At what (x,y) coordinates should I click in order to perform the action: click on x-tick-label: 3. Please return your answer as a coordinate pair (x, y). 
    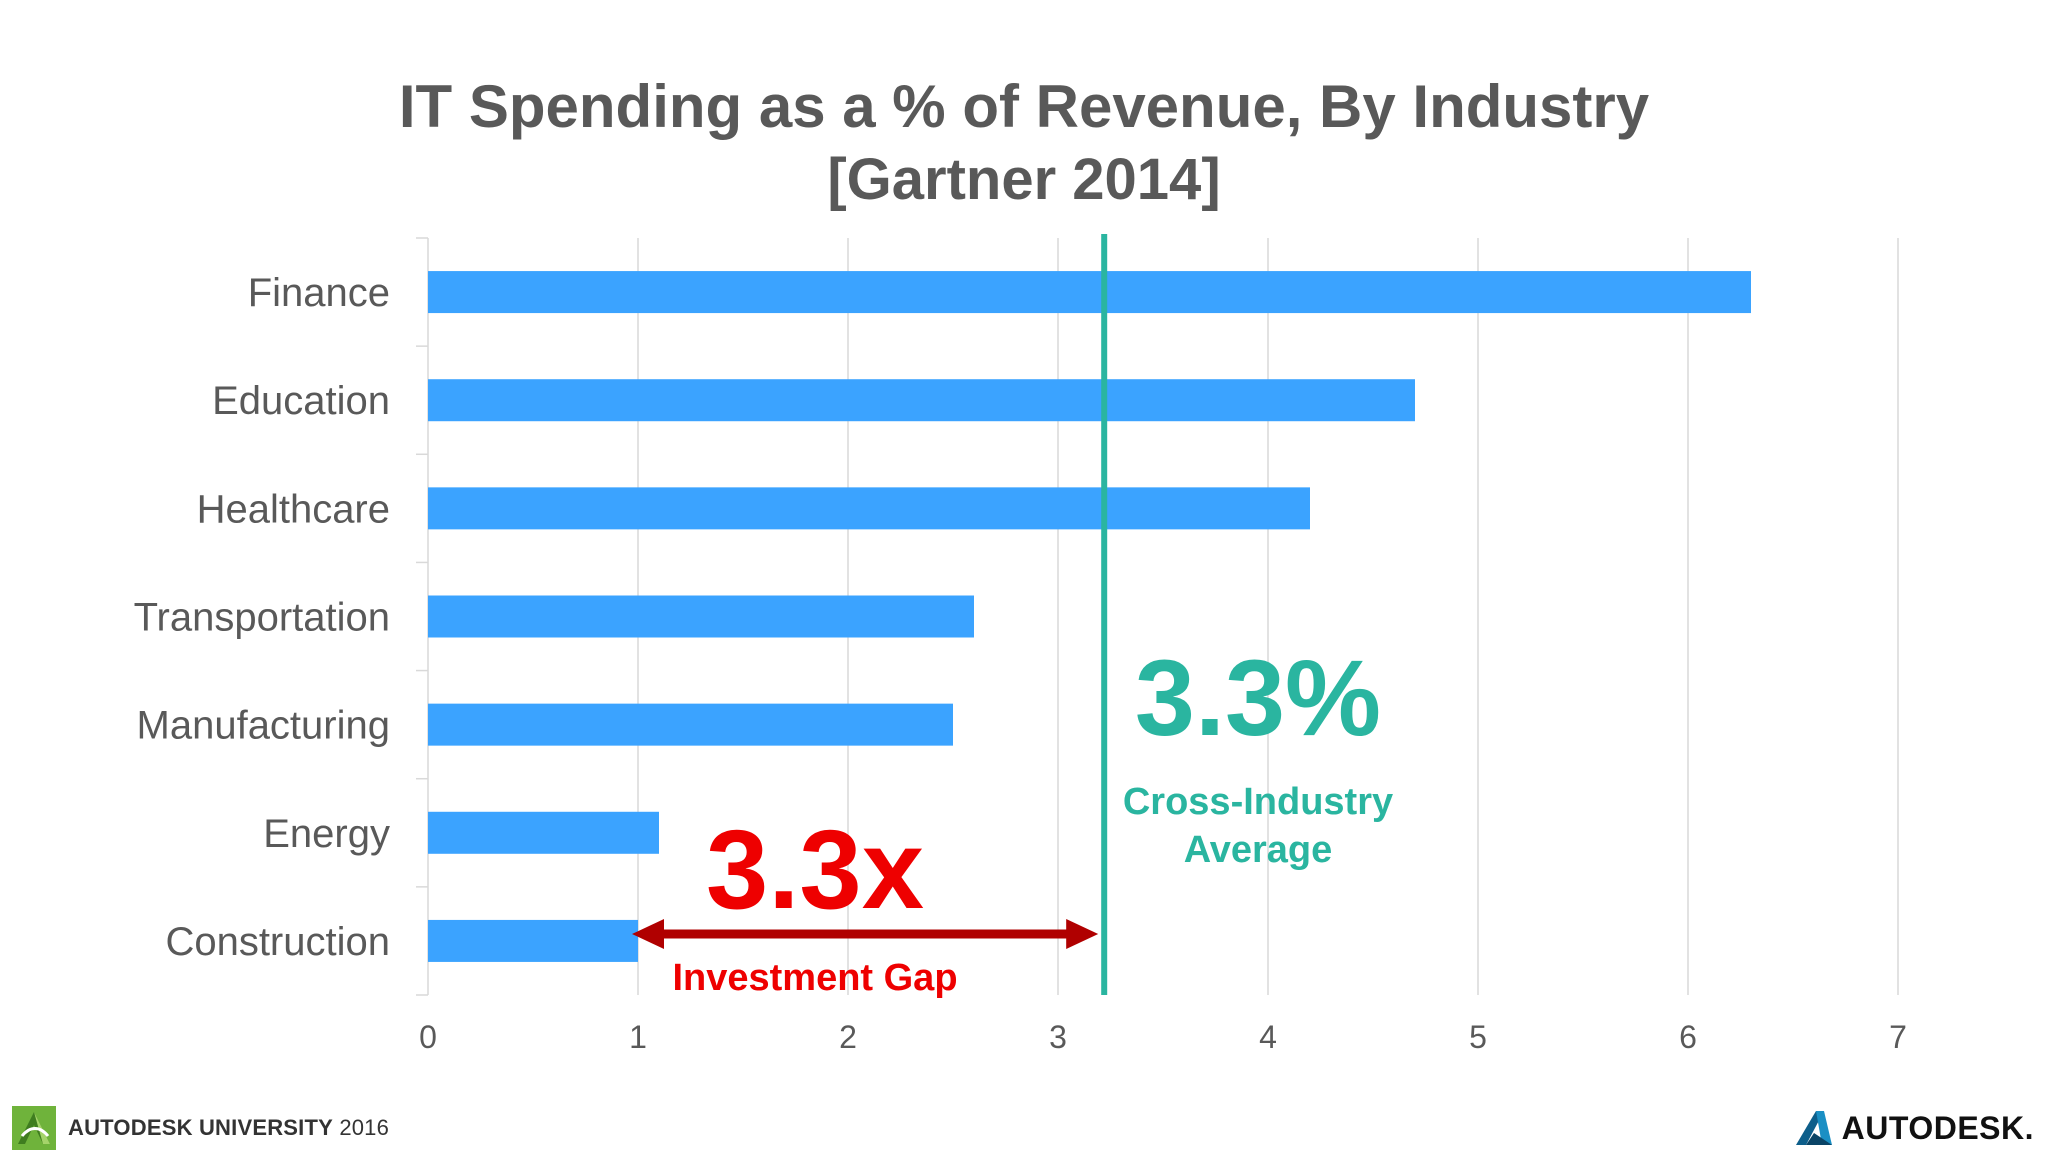
    Looking at the image, I should click on (1058, 1037).